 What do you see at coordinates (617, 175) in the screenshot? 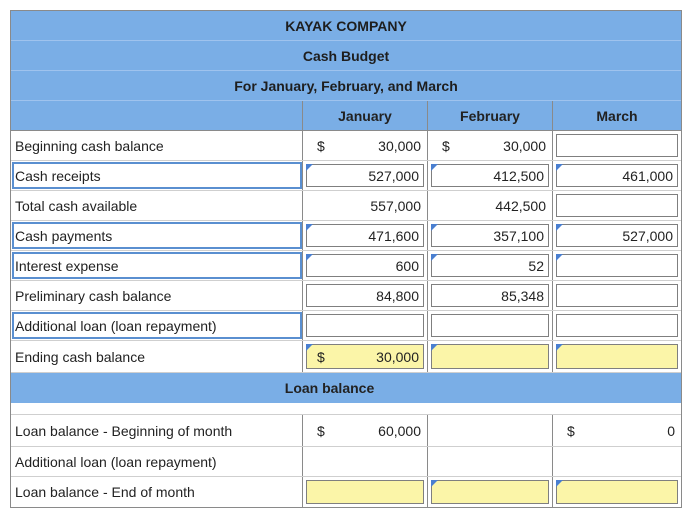
I see `mar-cash-receipts-input: 461,000` at bounding box center [617, 175].